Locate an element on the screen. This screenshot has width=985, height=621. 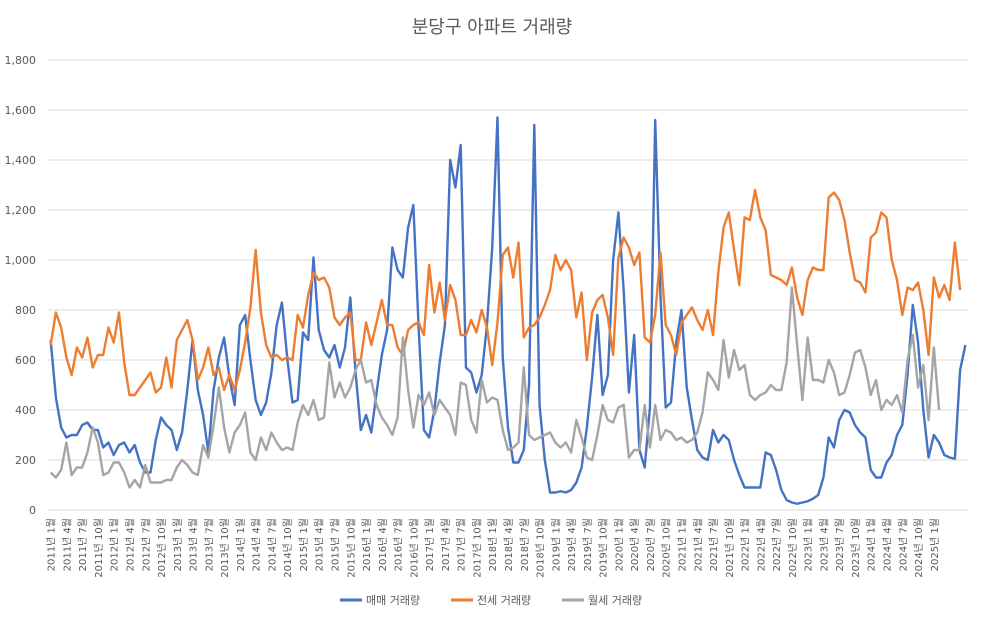
x-tick-label: 2015년 4월 is located at coordinates (320, 544).